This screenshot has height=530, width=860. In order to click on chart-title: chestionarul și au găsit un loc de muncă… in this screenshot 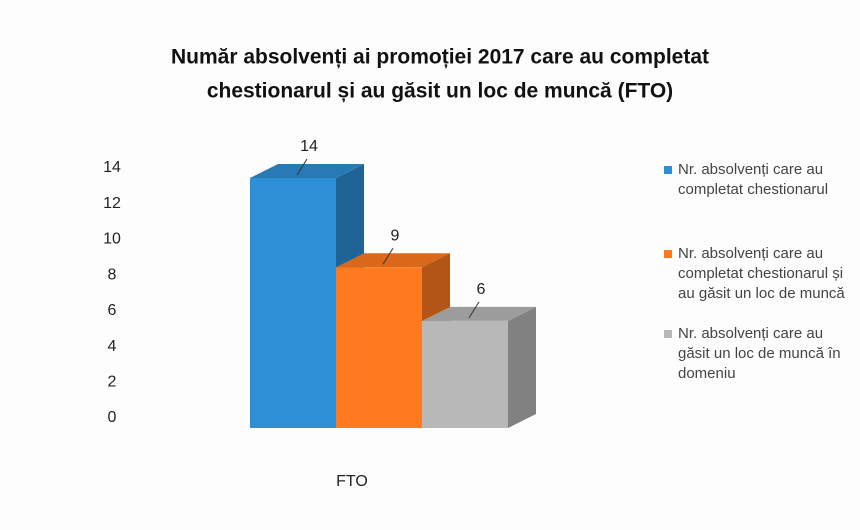, I will do `click(440, 91)`.